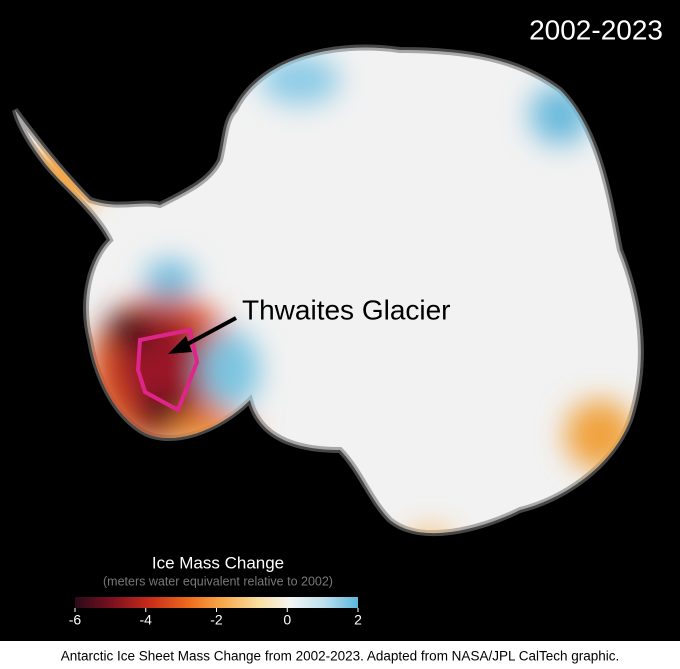 This screenshot has width=680, height=669. Describe the element at coordinates (216, 602) in the screenshot. I see `colorbar` at that location.